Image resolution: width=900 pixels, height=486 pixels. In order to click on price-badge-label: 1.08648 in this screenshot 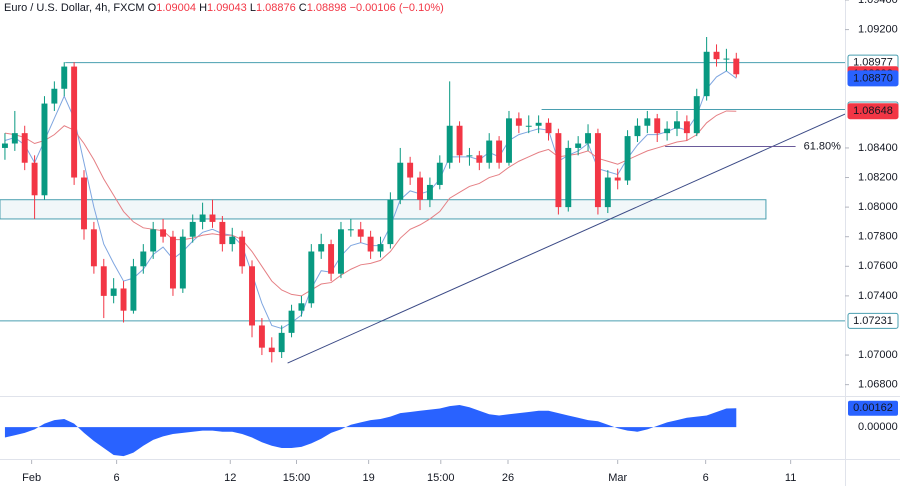, I will do `click(873, 111)`.